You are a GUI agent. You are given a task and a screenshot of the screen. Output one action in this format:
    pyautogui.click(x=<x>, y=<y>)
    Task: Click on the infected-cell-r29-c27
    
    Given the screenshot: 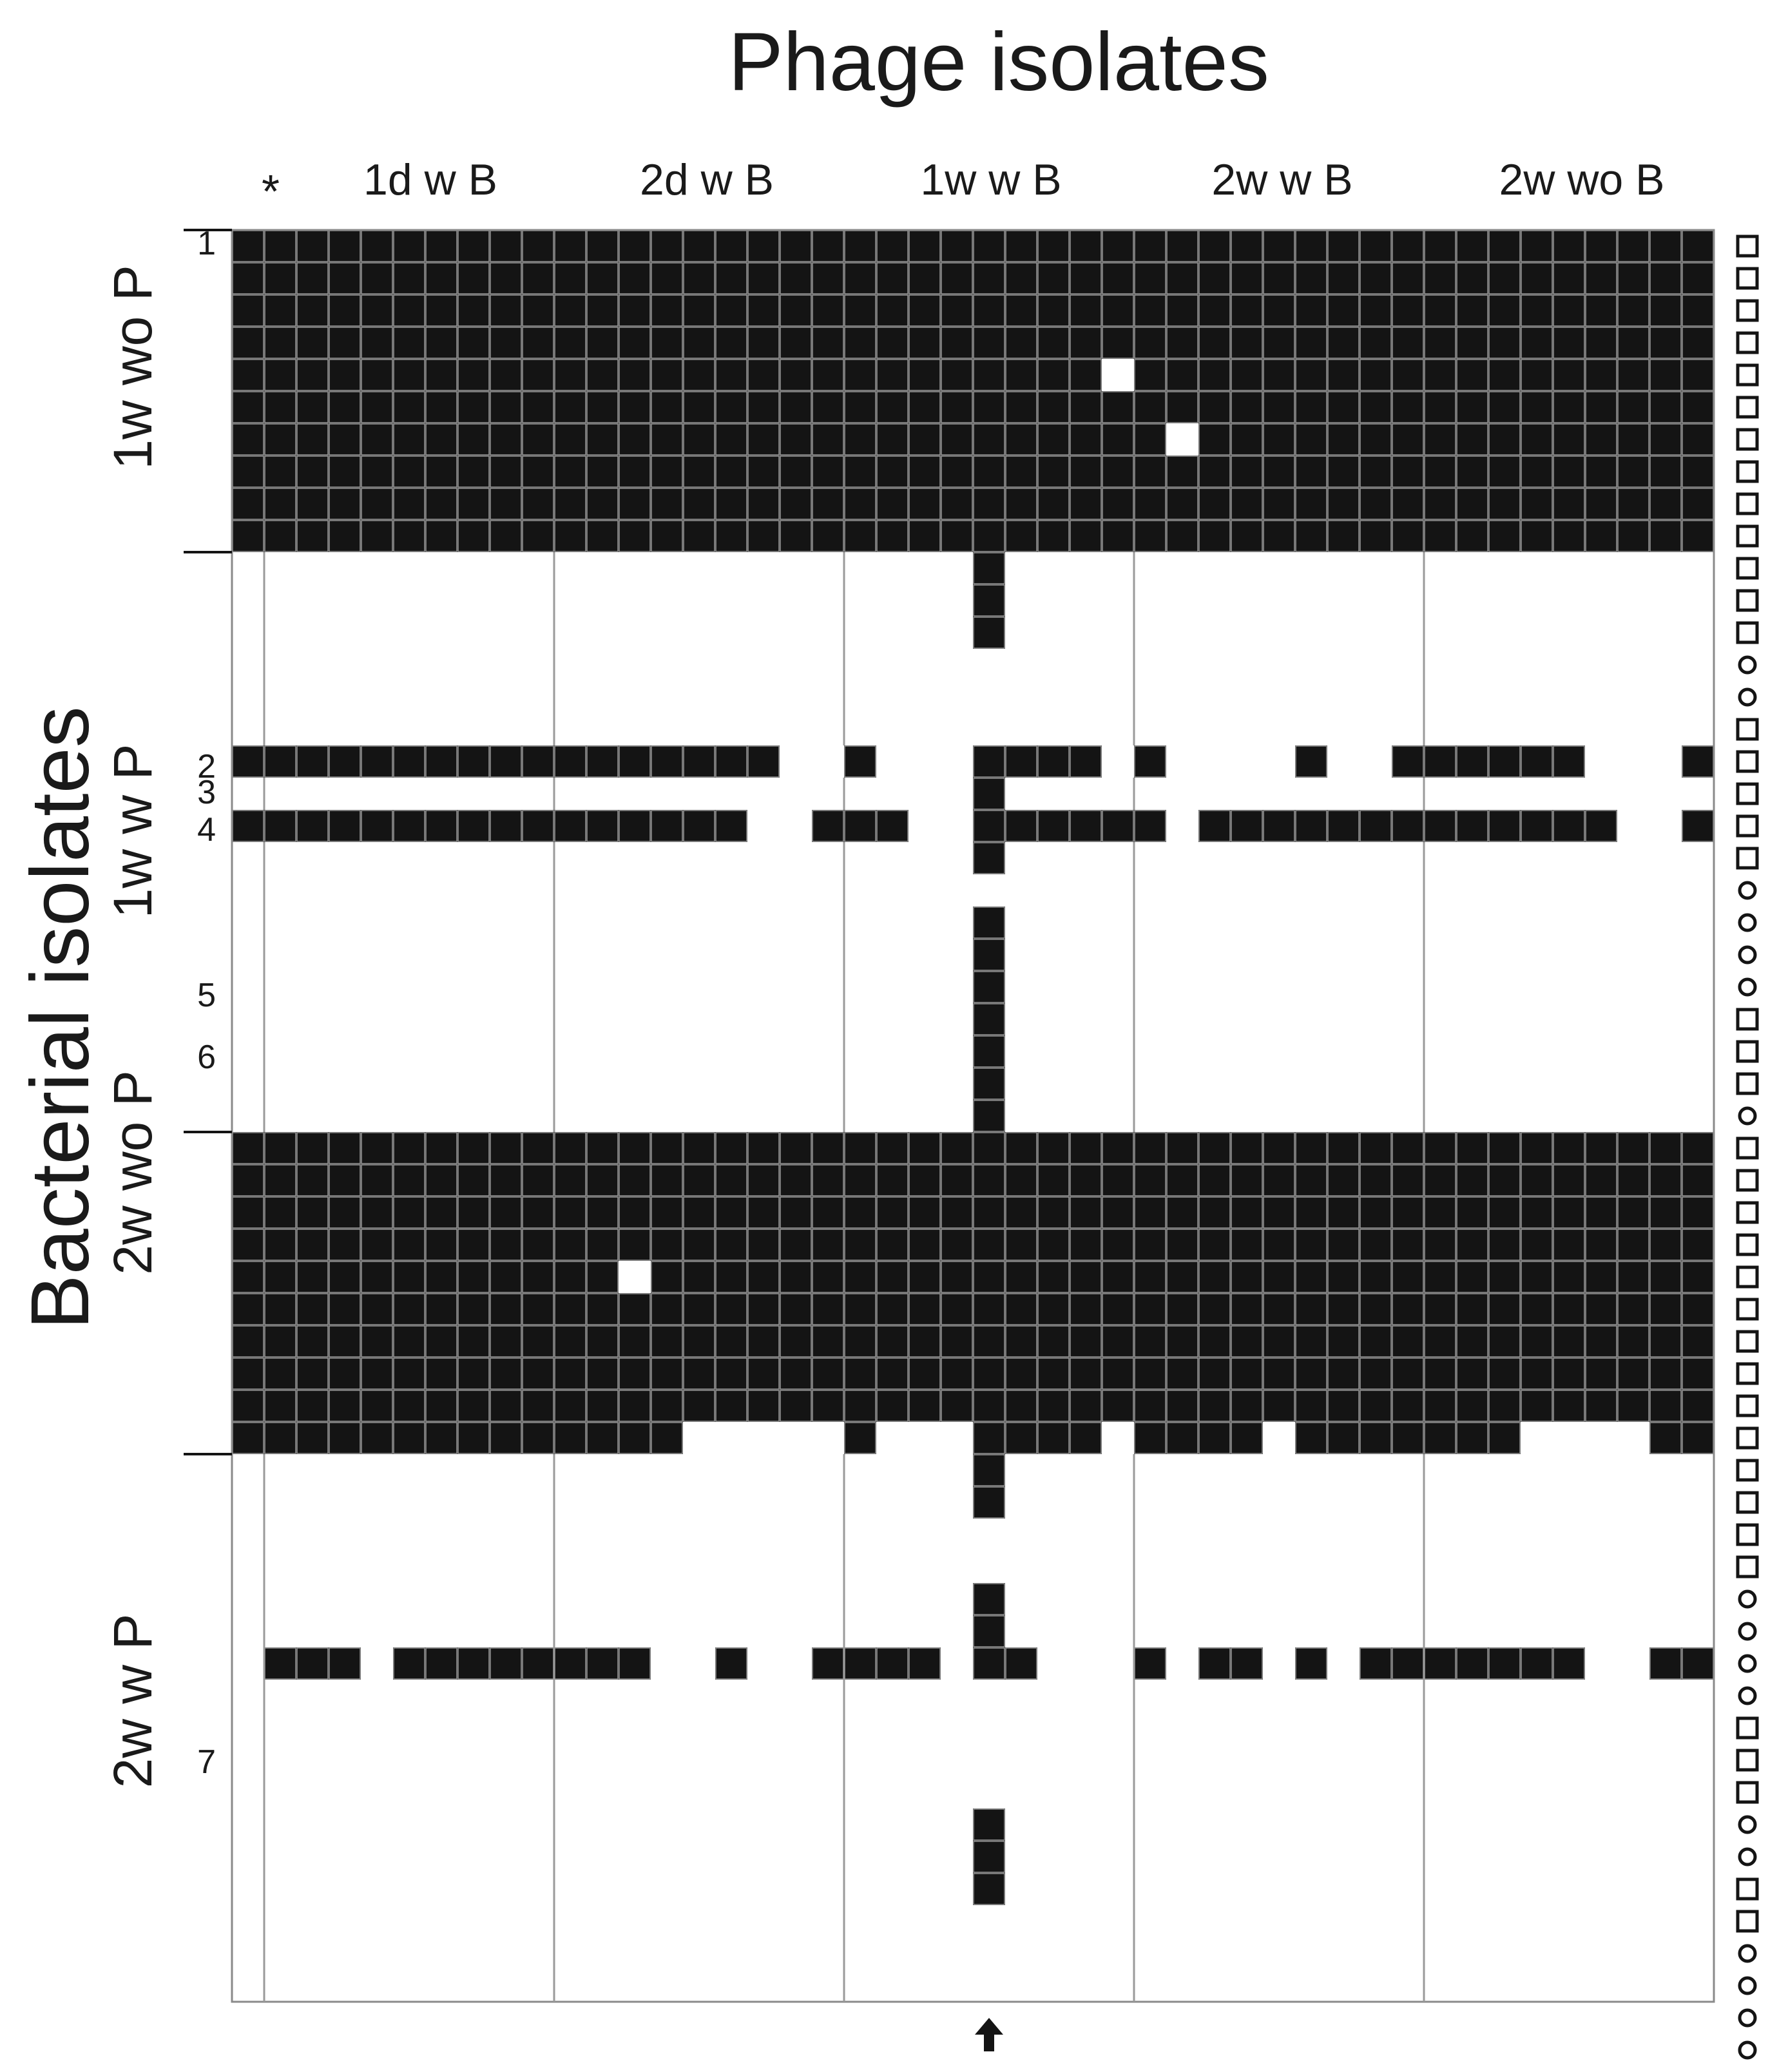 What is the action you would take?
    pyautogui.click(x=1118, y=1180)
    